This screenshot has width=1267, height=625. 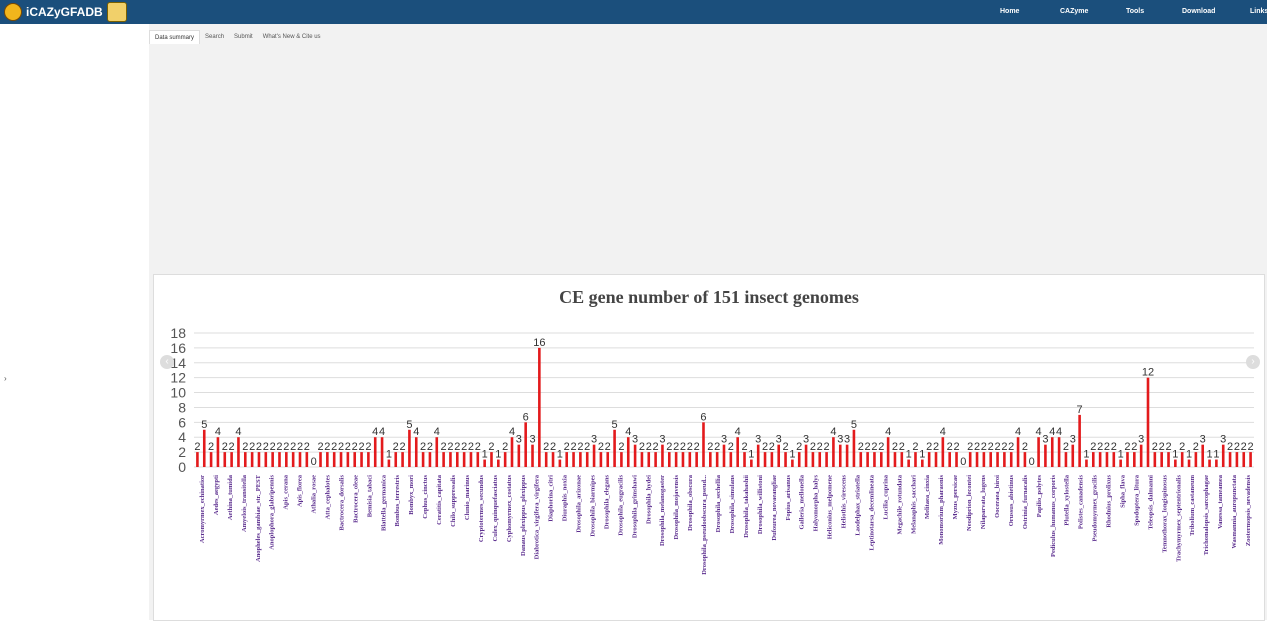 I want to click on x-tick-label: Papilio_polytes, so click(x=1039, y=496).